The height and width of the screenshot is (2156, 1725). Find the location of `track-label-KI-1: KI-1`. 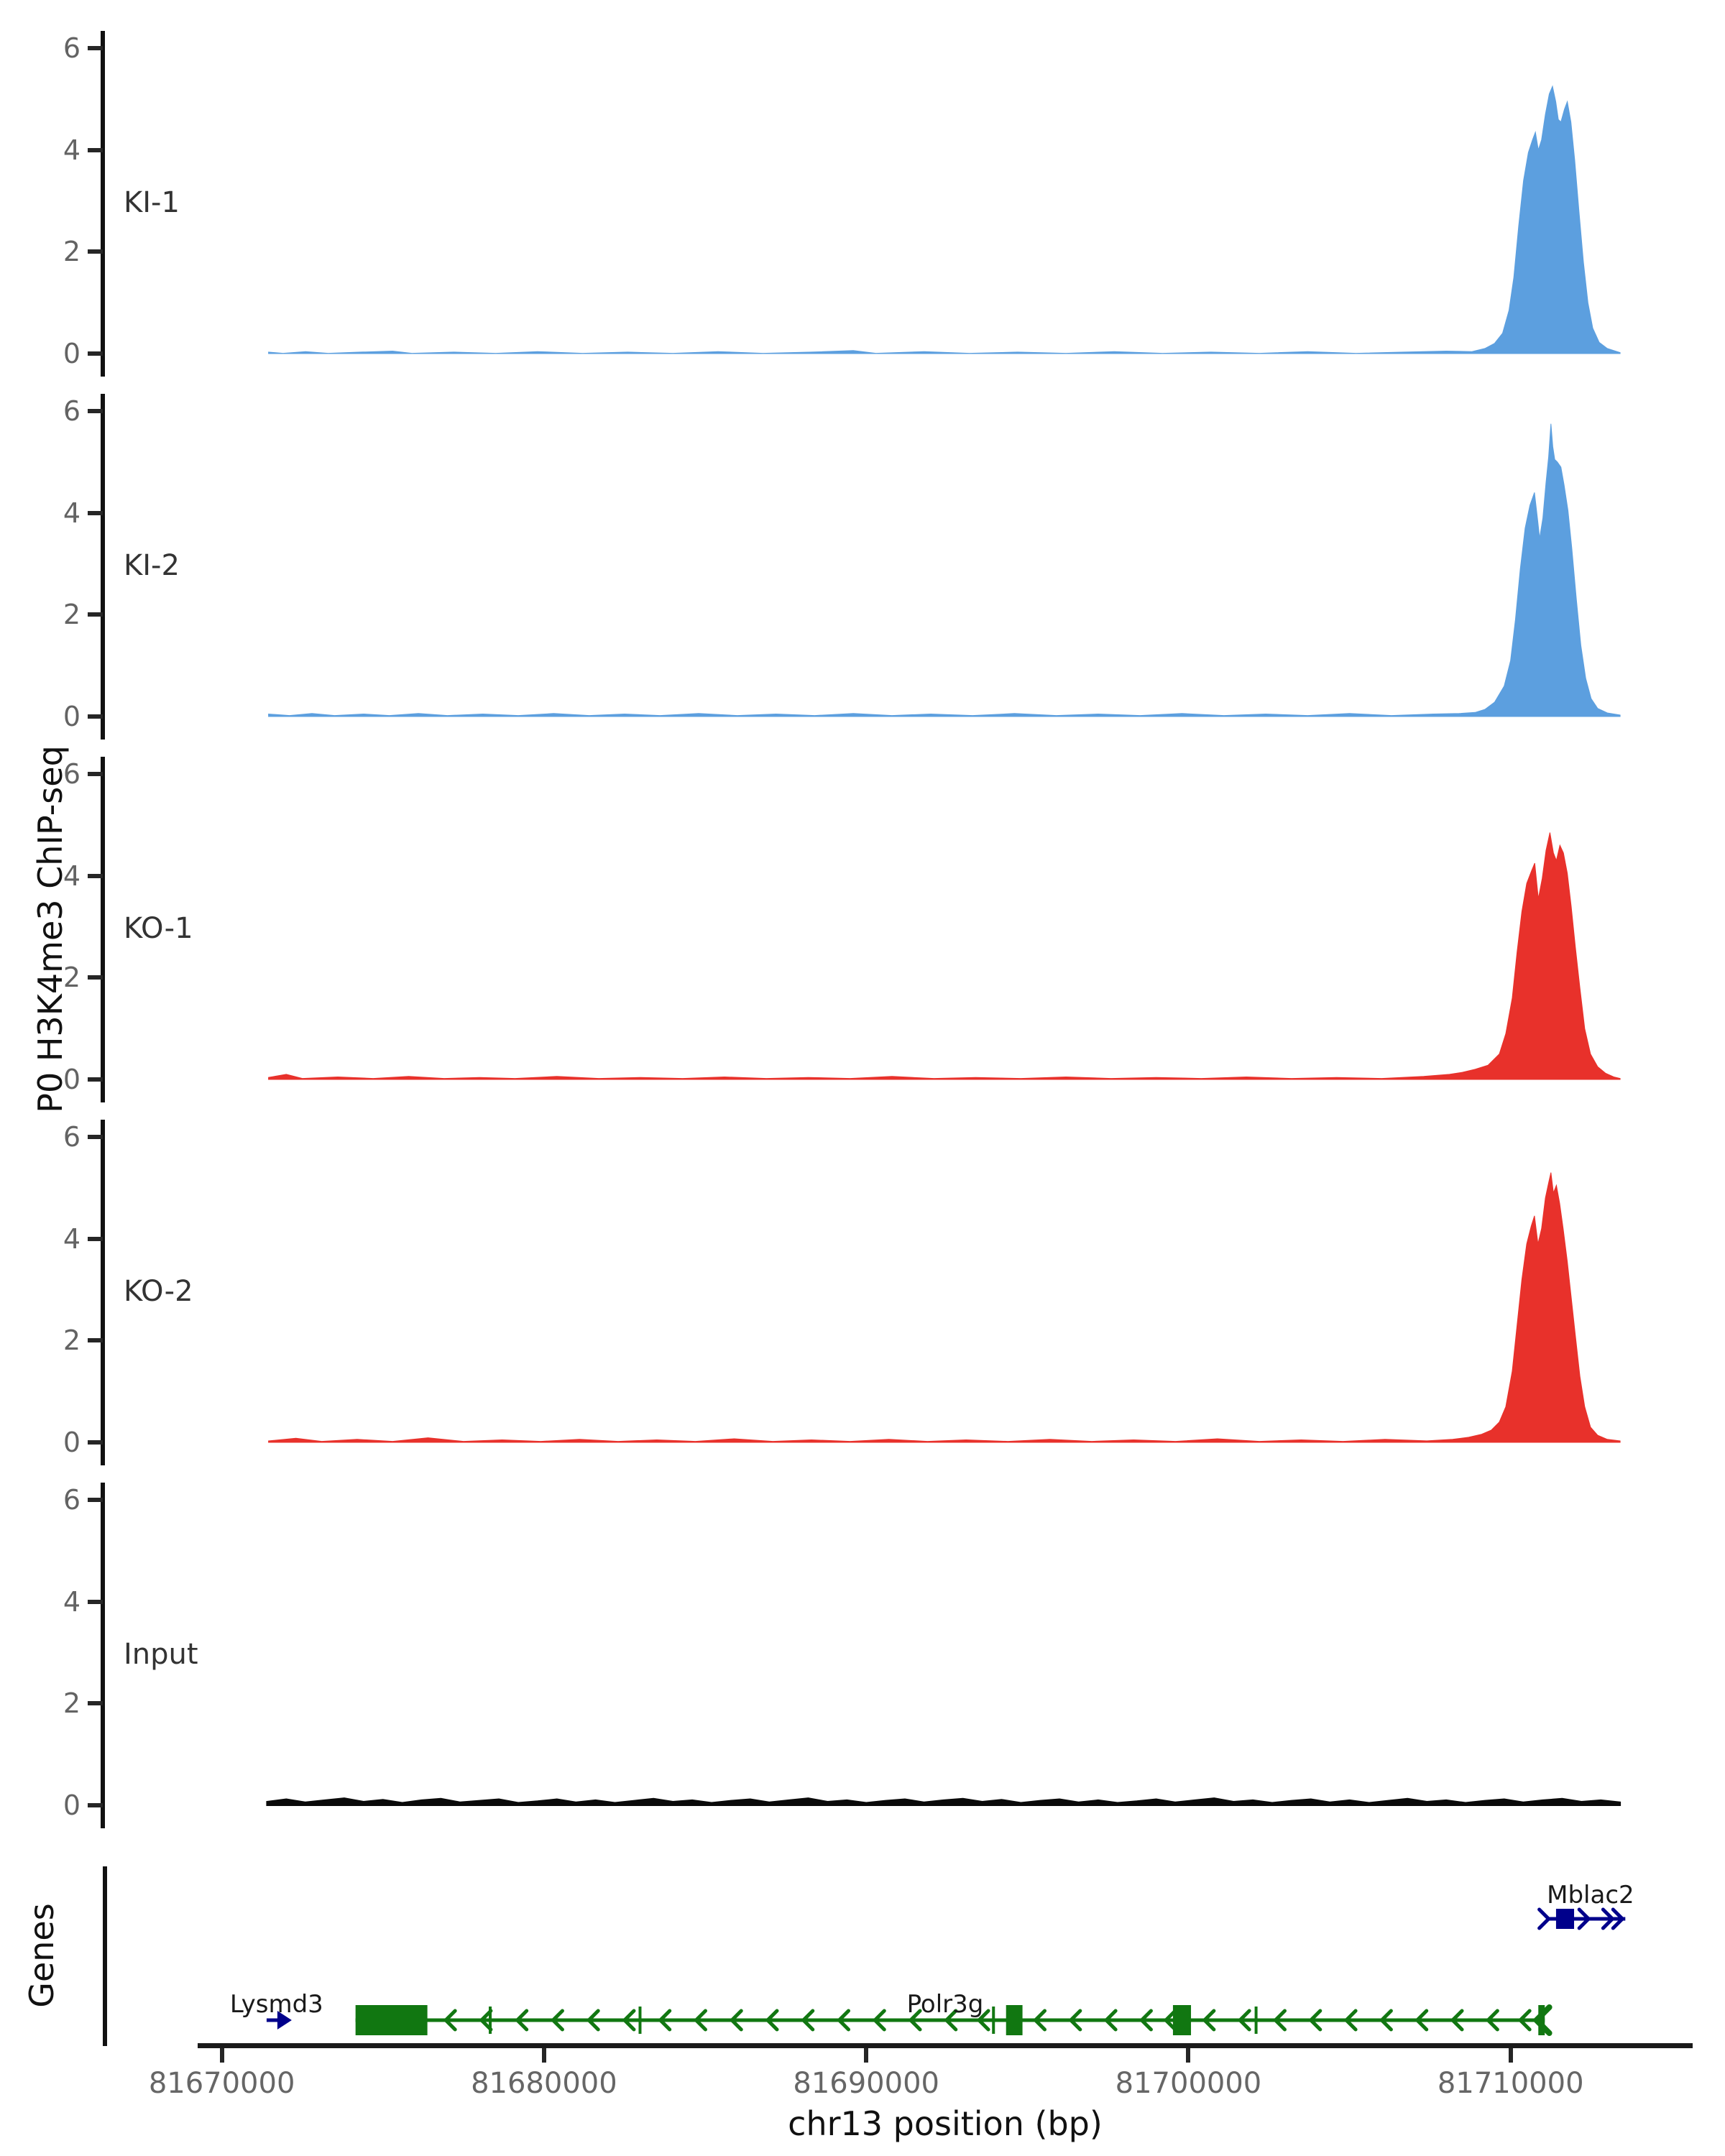

track-label-KI-1: KI-1 is located at coordinates (152, 203).